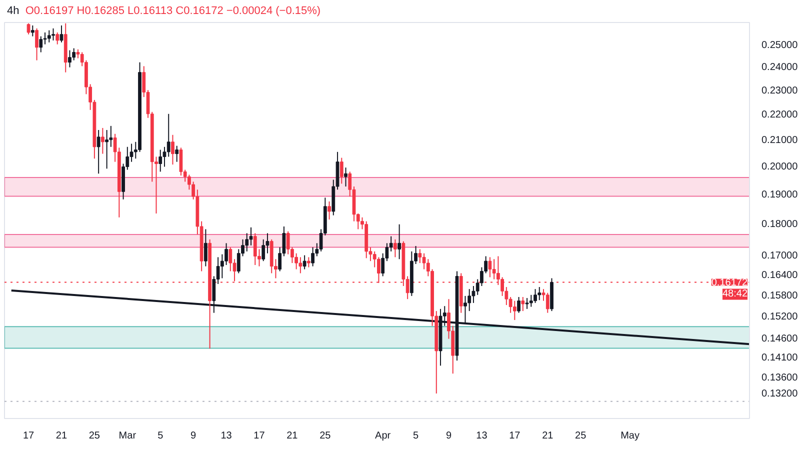  What do you see at coordinates (13, 11) in the screenshot?
I see `chart-title: 4h` at bounding box center [13, 11].